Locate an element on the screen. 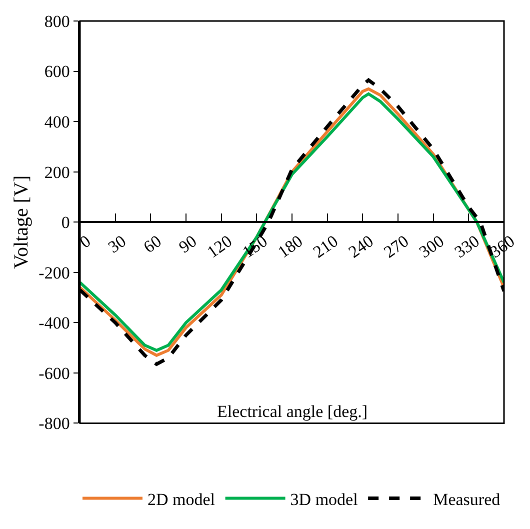 This screenshot has height=529, width=530. y-tick-label: 200 is located at coordinates (57, 172).